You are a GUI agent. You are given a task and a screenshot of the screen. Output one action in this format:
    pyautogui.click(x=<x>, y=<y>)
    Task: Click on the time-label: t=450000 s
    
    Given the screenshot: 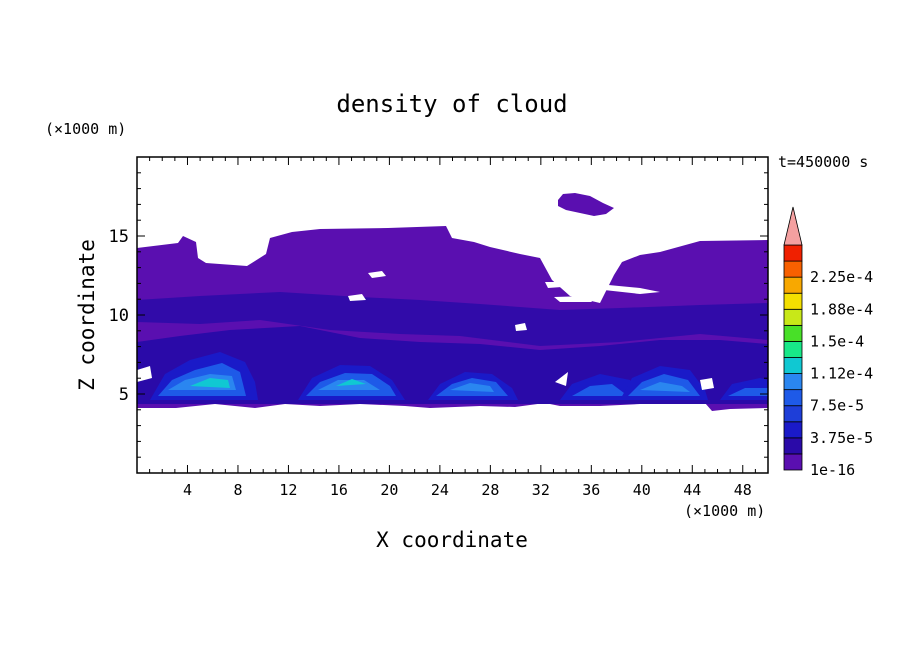 What is the action you would take?
    pyautogui.click(x=823, y=162)
    